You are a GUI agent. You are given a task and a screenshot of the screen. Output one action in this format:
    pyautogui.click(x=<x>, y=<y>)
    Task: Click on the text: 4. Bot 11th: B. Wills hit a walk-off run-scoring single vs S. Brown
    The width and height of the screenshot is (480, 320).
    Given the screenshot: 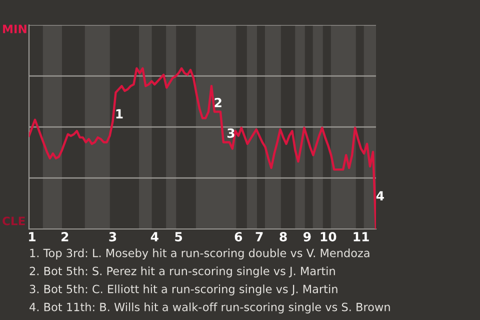 What is the action you would take?
    pyautogui.click(x=210, y=308)
    